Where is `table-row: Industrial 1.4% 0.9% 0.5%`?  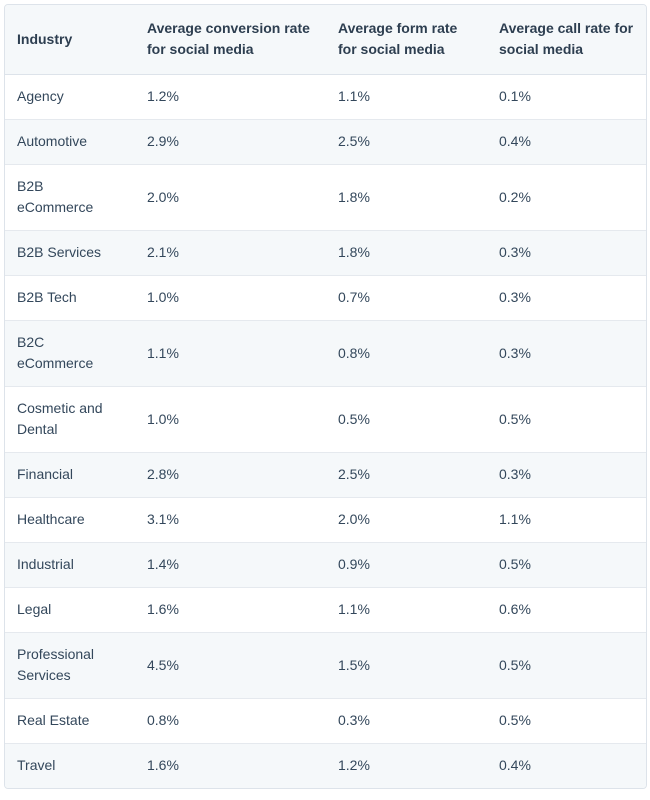
table-row: Industrial 1.4% 0.9% 0.5% is located at coordinates (325, 565).